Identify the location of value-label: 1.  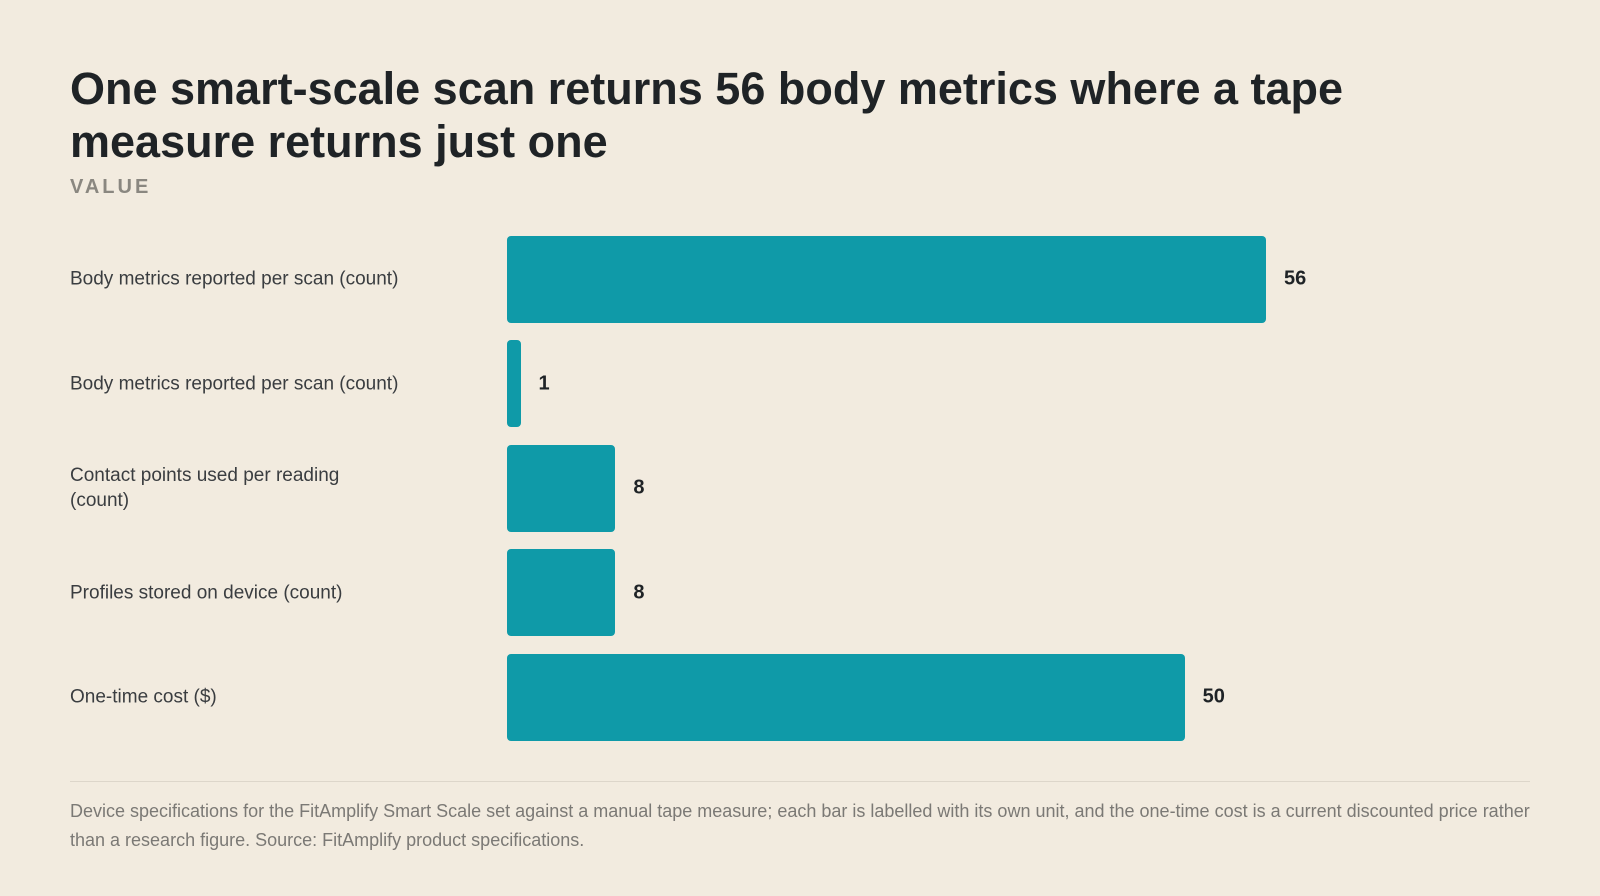
(544, 383).